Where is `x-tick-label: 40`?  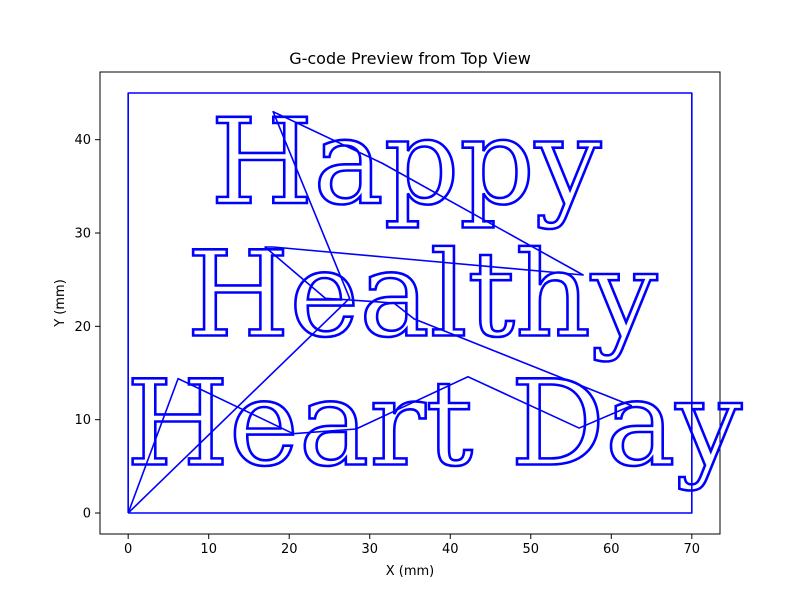
x-tick-label: 40 is located at coordinates (450, 549).